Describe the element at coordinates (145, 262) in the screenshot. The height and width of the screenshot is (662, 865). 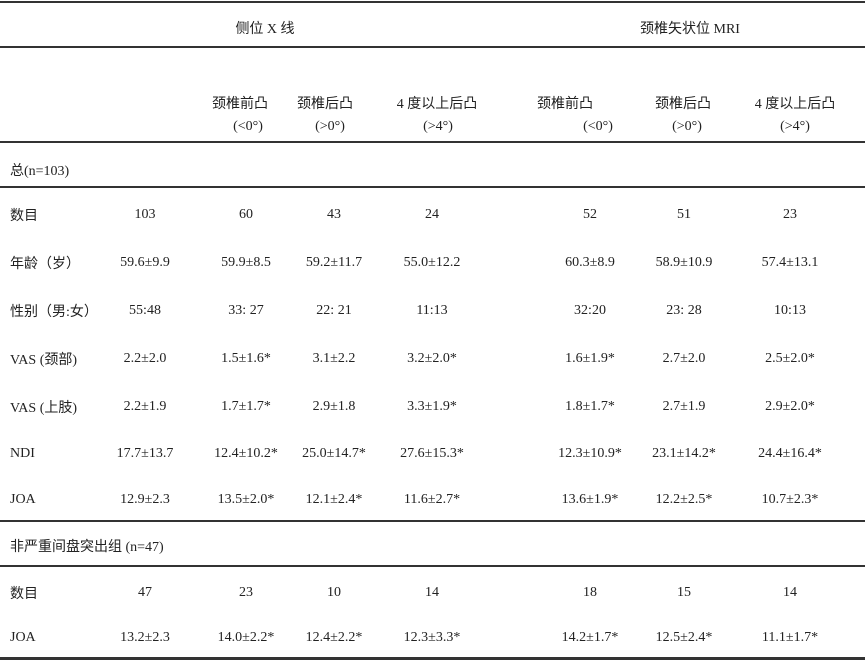
I see `table-cell: 59.6±9.9` at that location.